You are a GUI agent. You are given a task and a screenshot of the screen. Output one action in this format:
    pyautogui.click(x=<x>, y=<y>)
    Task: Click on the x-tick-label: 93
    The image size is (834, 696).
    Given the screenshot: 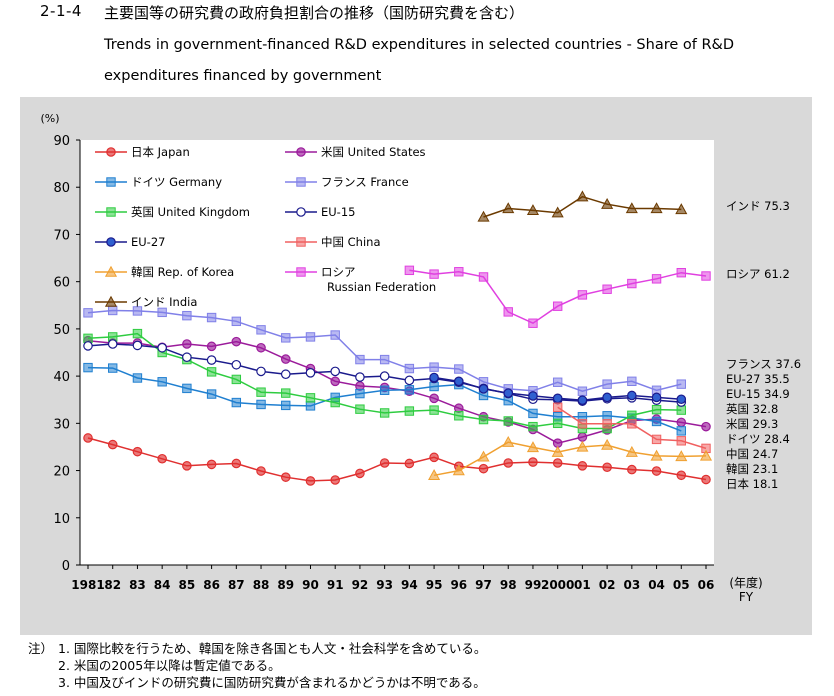 What is the action you would take?
    pyautogui.click(x=384, y=585)
    